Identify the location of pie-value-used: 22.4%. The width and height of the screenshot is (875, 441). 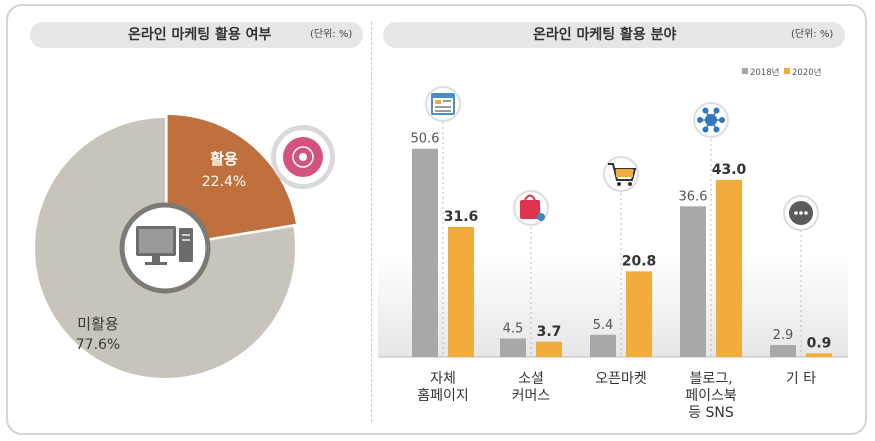
(224, 182).